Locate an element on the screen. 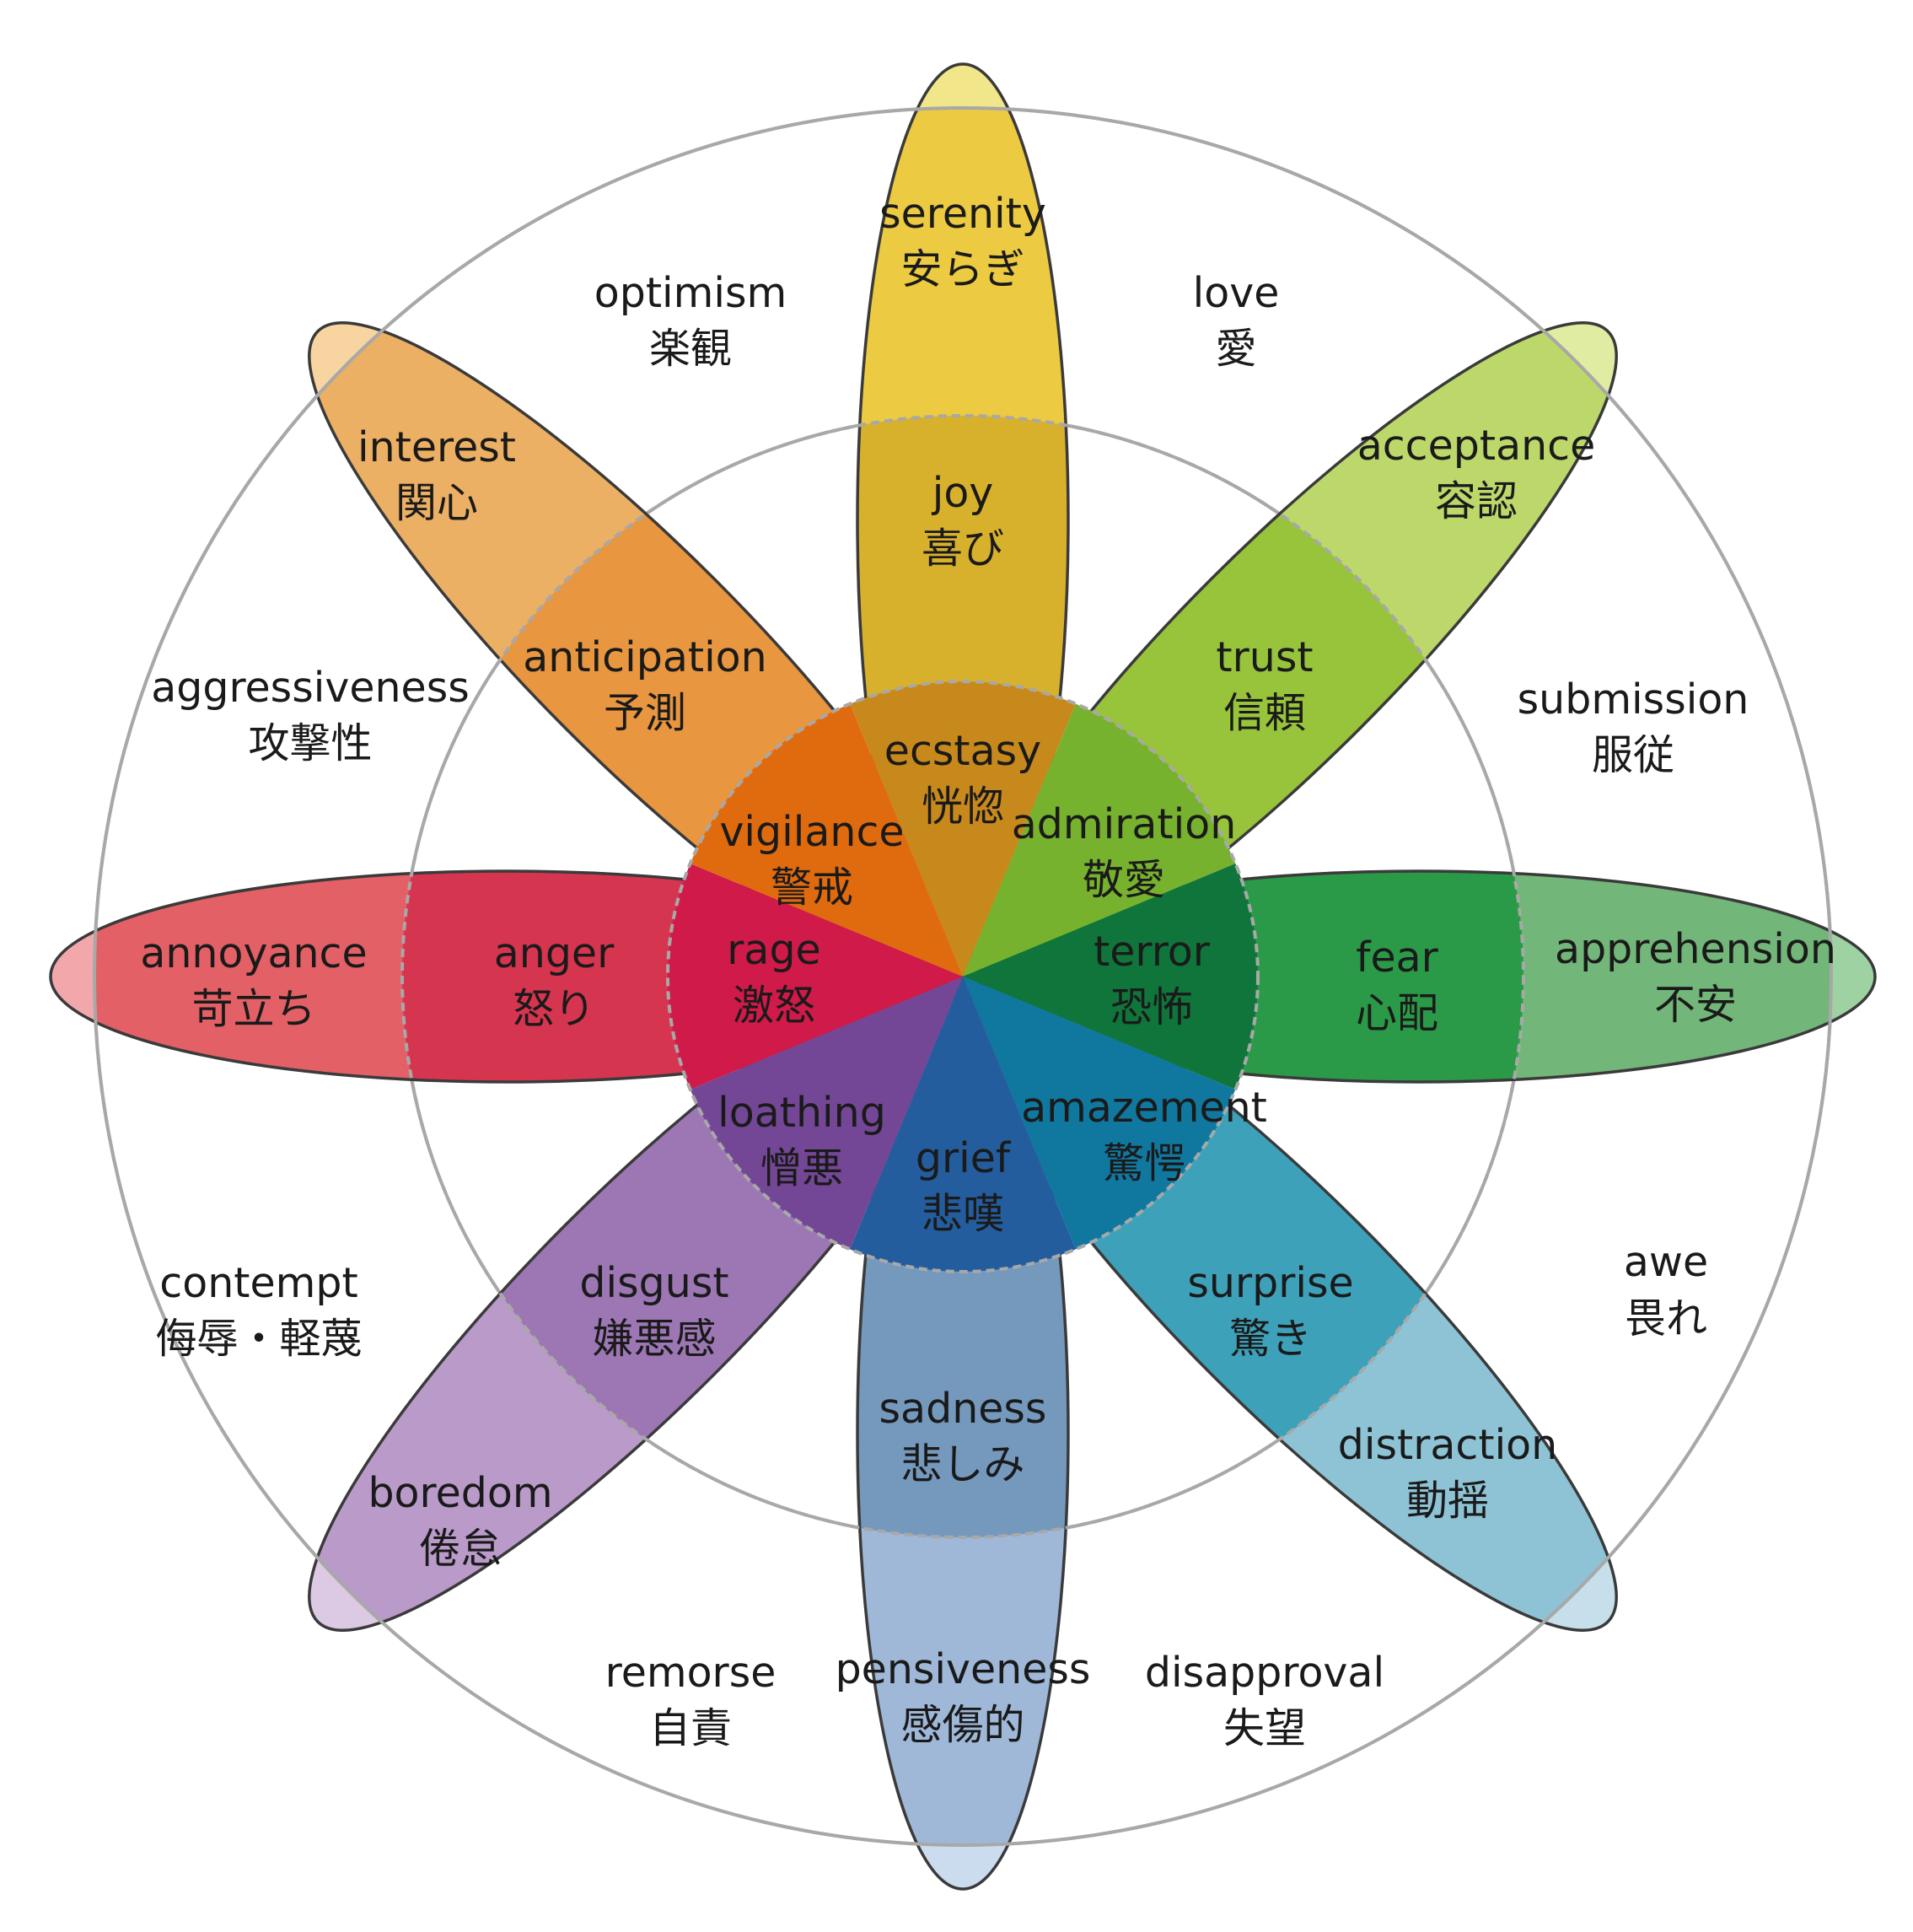 This screenshot has height=1932, width=1913. dyad-en-label: aggressiveness is located at coordinates (310, 688).